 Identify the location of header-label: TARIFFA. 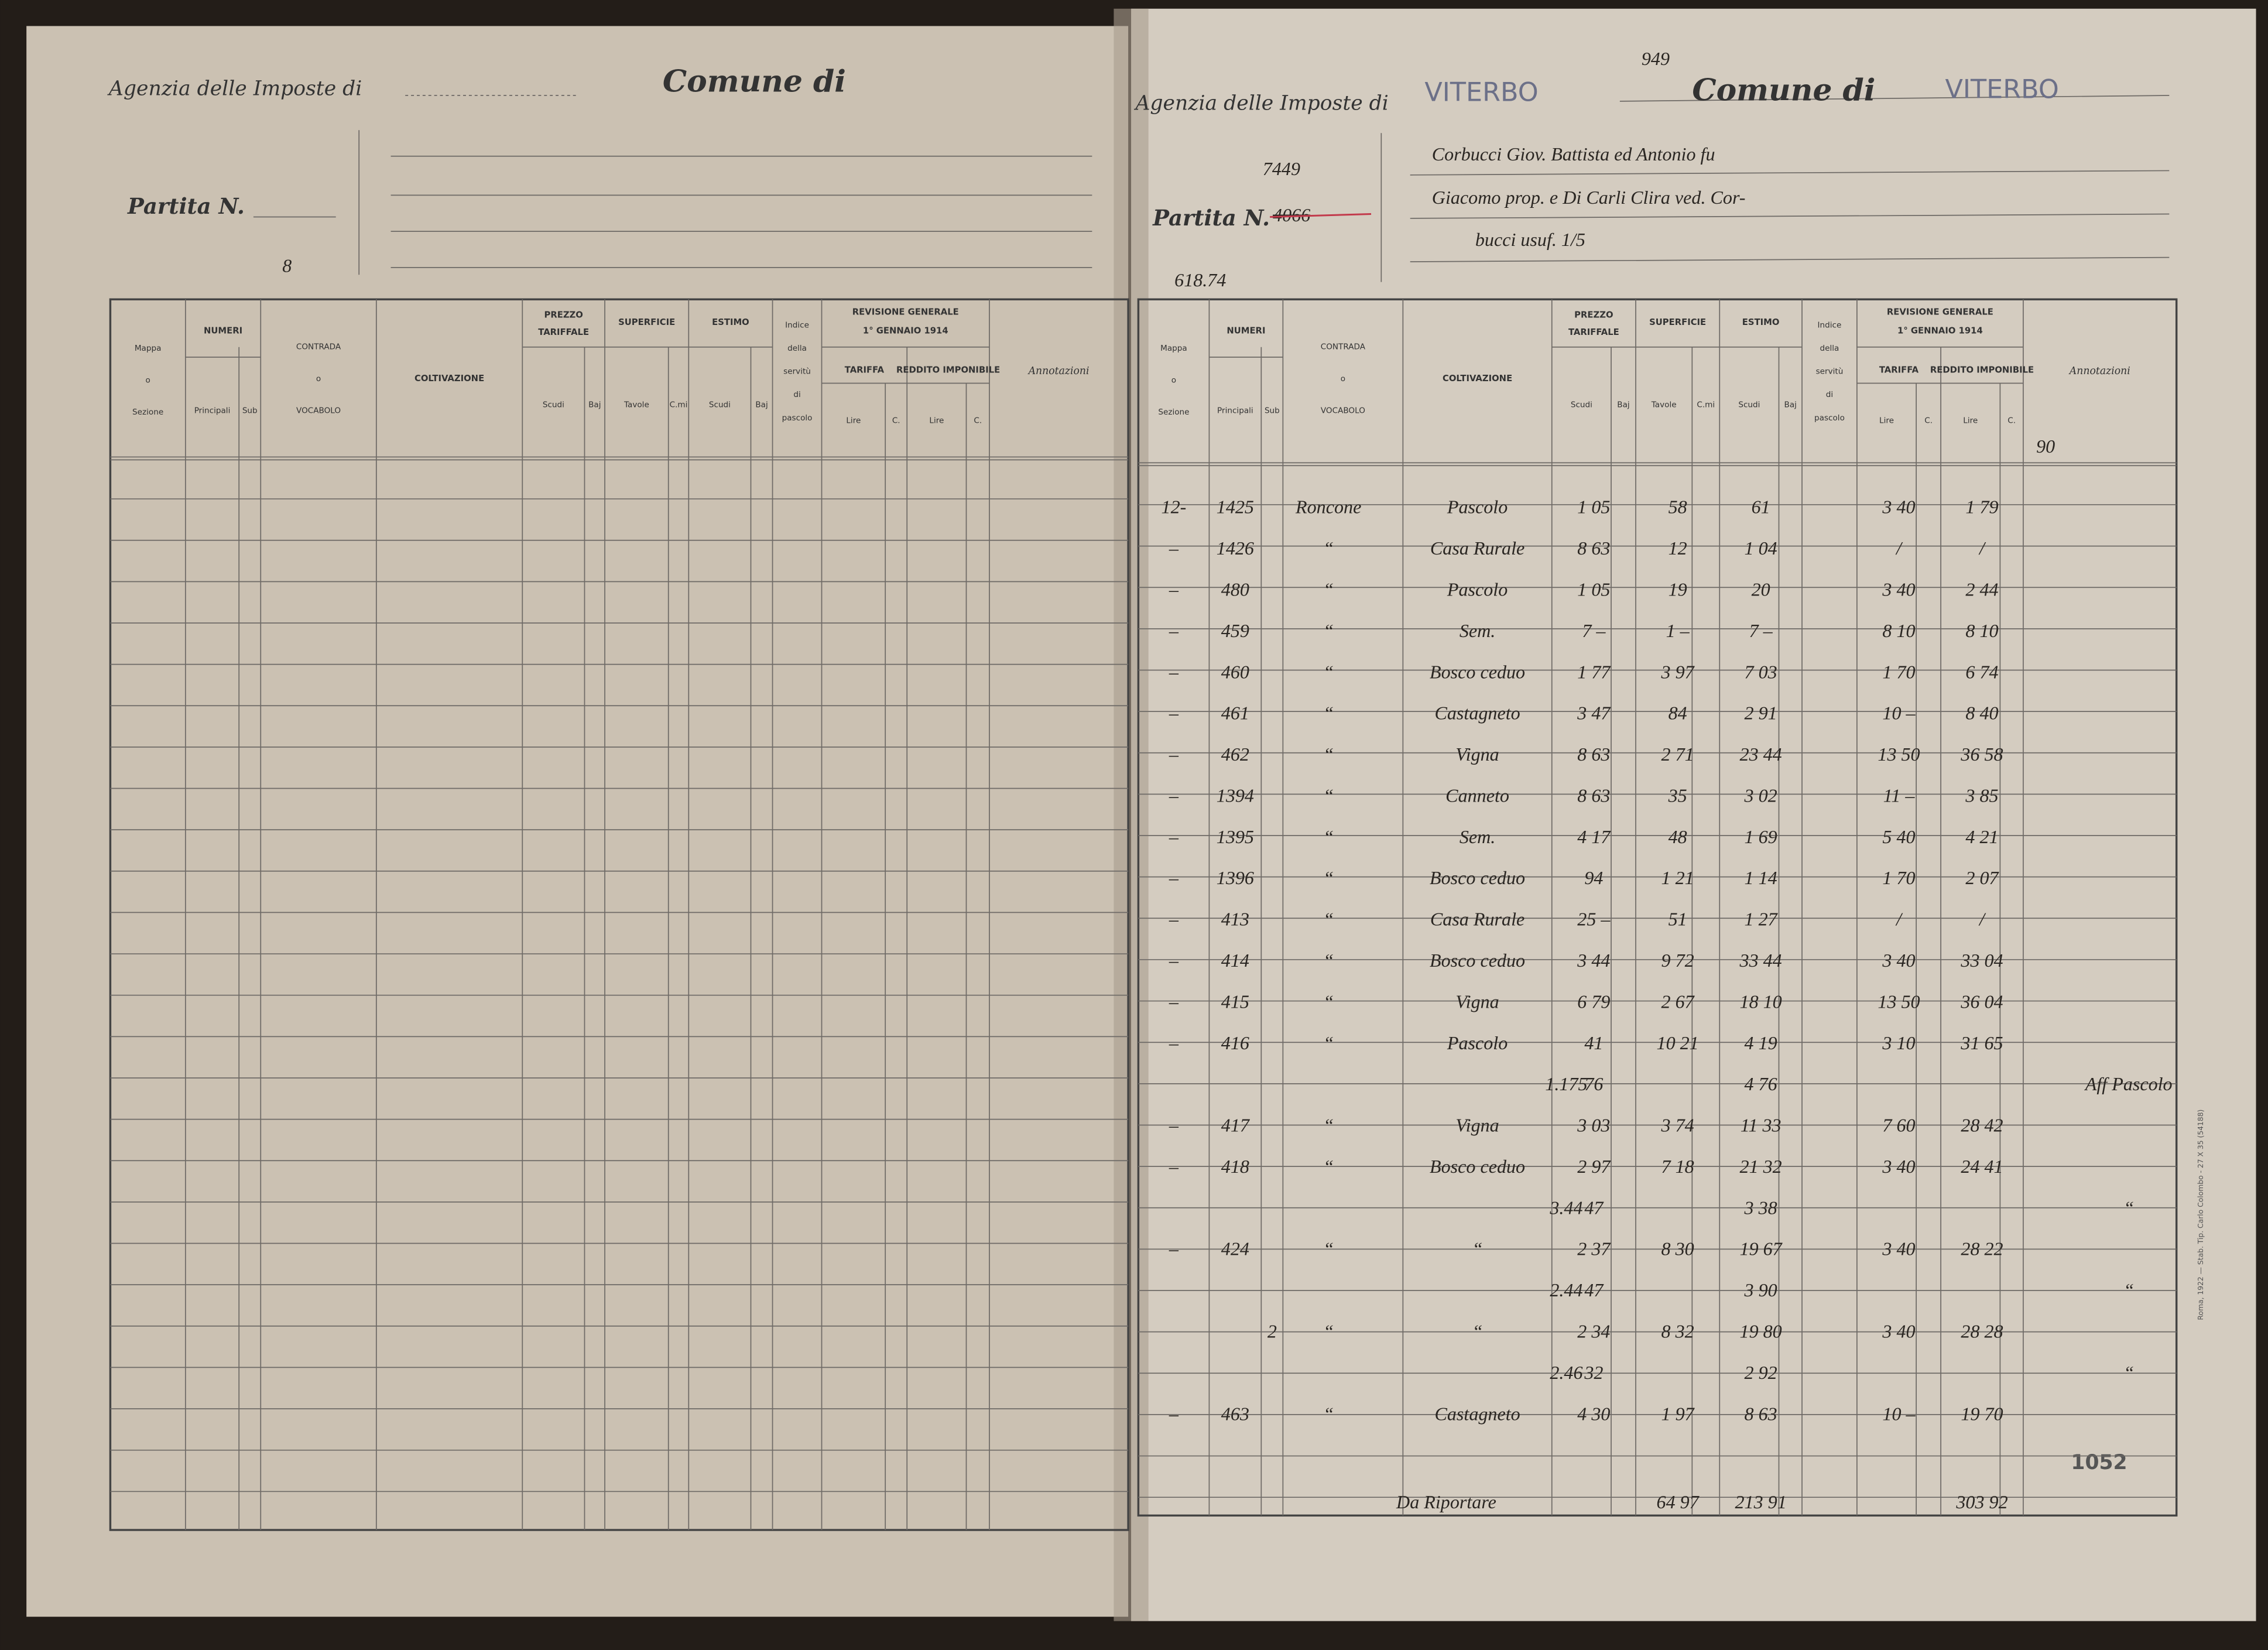
(1899, 370).